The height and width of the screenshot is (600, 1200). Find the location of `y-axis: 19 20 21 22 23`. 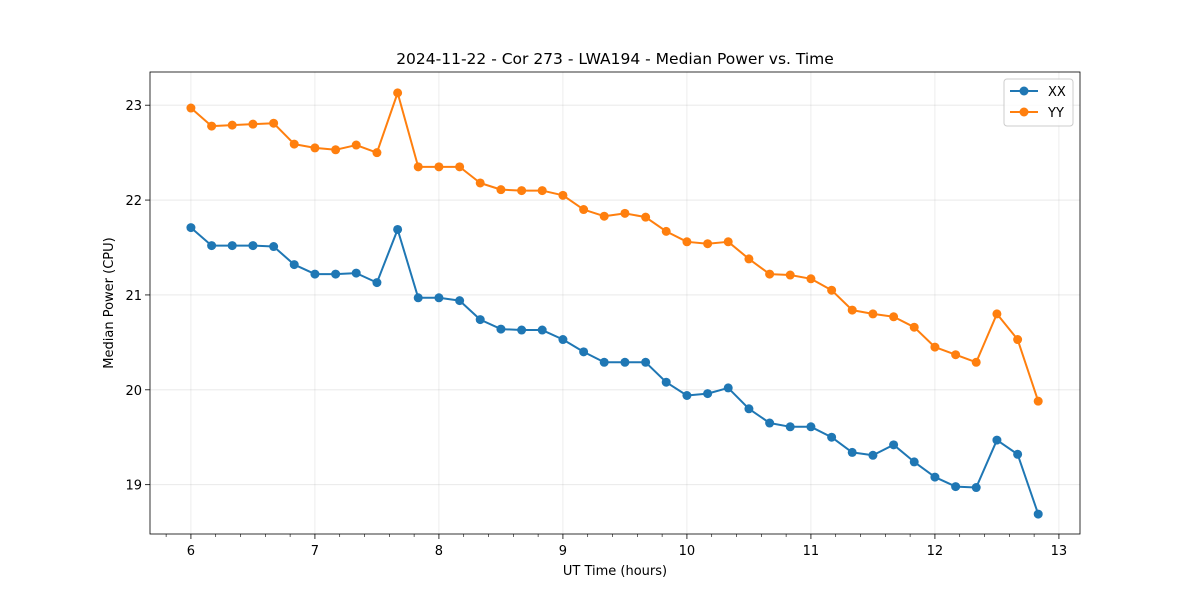

y-axis: 19 20 21 22 23 is located at coordinates (137, 296).